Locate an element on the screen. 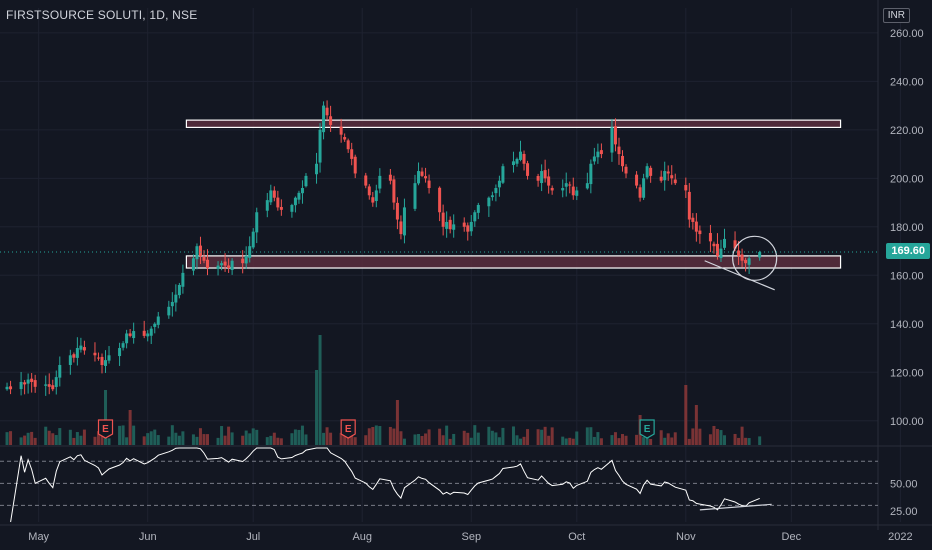 The image size is (932, 550). price-tick-label: 240.00 is located at coordinates (907, 82).